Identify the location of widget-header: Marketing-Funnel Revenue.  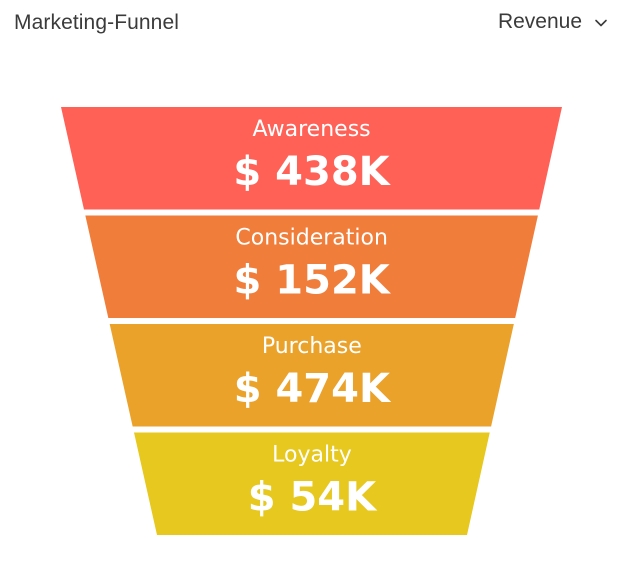
(312, 25).